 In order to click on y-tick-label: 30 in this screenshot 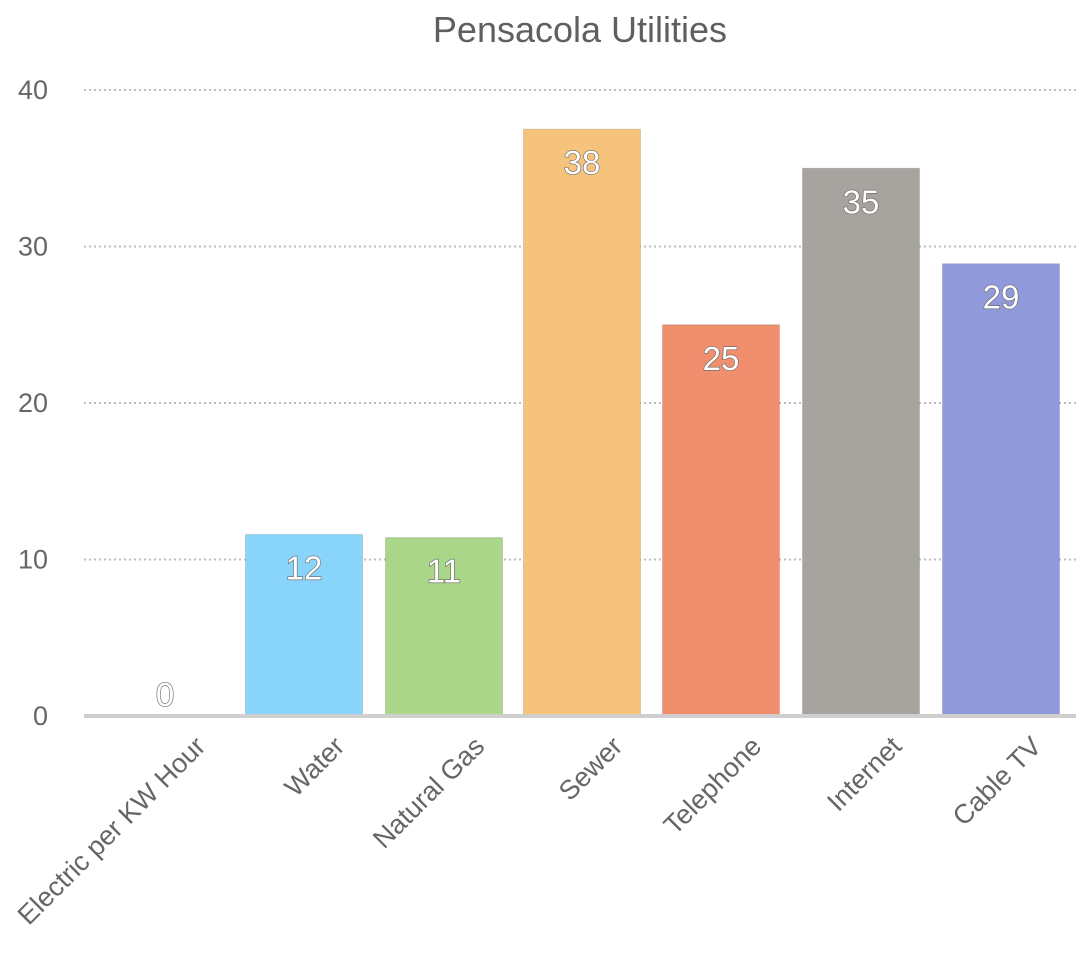, I will do `click(33, 247)`.